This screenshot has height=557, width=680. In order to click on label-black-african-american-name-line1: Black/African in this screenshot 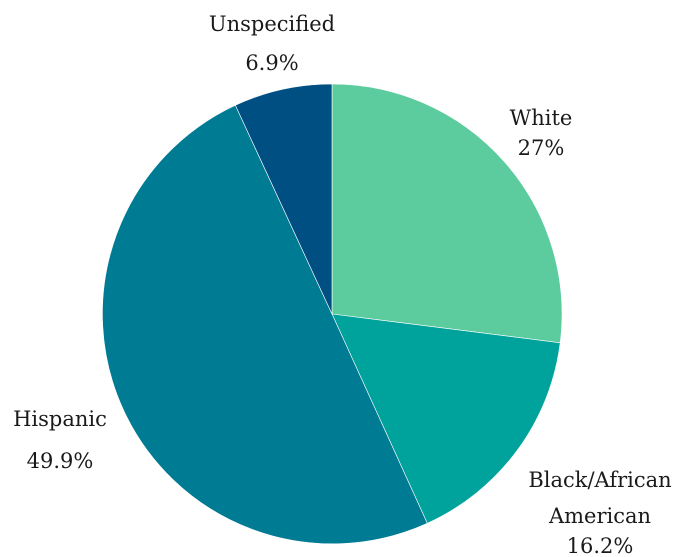, I will do `click(599, 480)`.